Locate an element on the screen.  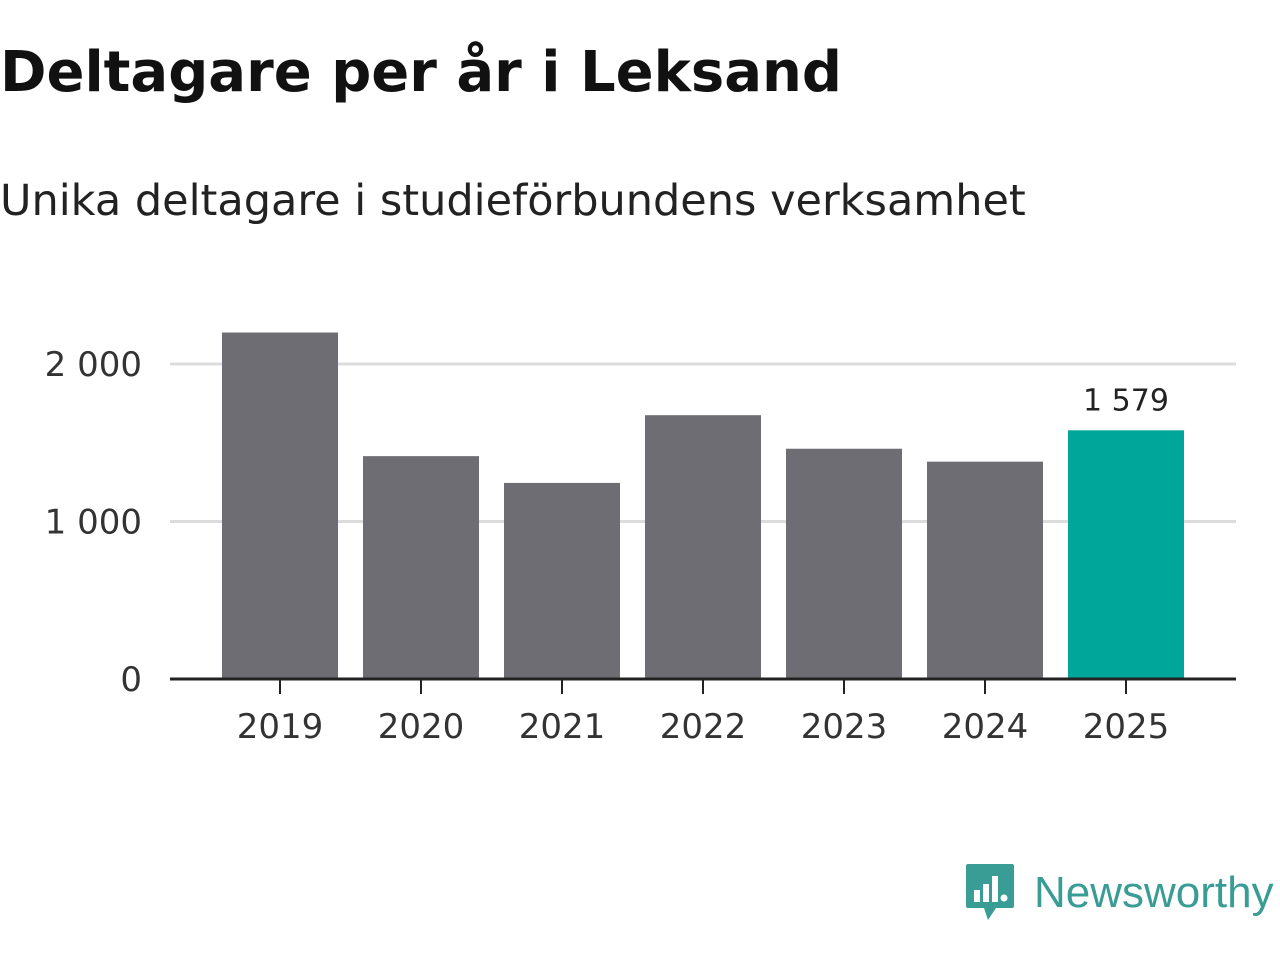
newsworthy-logo-icon is located at coordinates (990, 892).